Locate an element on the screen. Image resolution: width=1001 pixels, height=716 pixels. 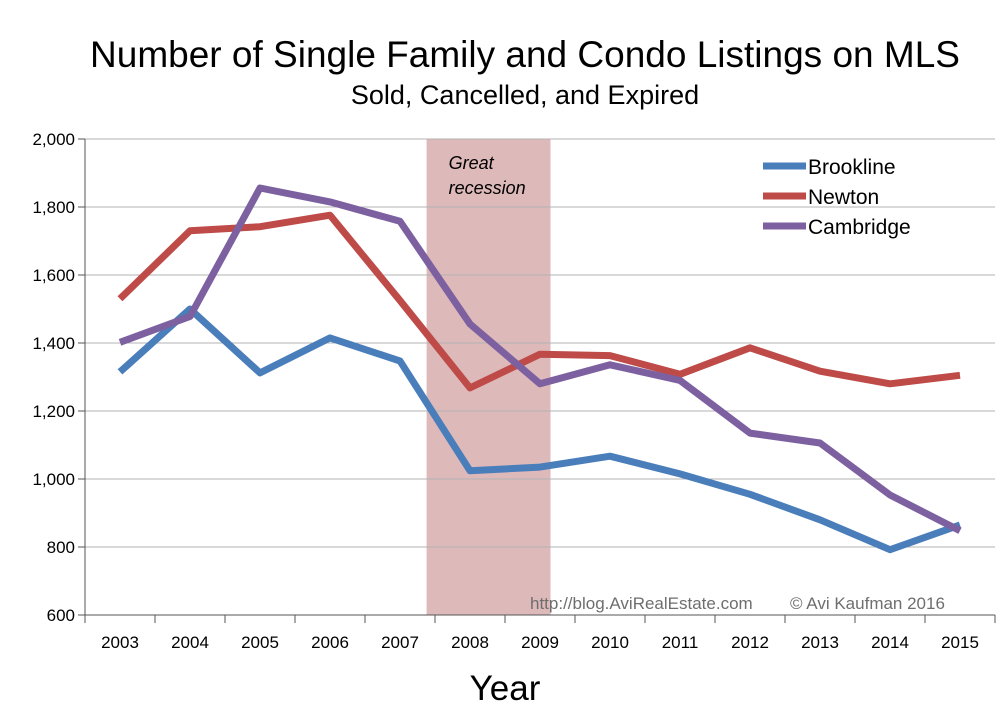
x-tick-label: 2008 is located at coordinates (470, 642).